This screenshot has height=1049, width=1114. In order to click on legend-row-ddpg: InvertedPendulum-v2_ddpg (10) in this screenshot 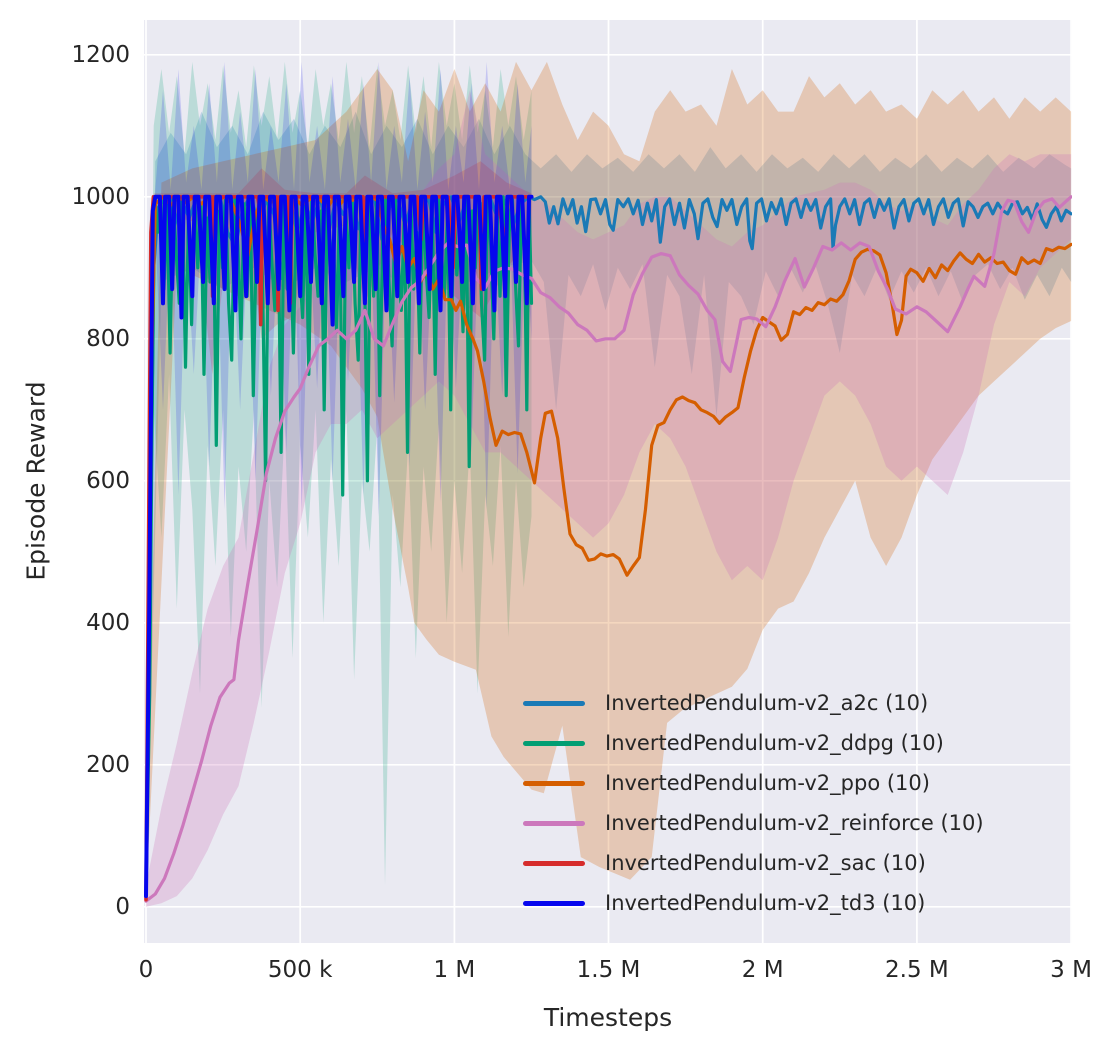, I will do `click(753, 743)`.